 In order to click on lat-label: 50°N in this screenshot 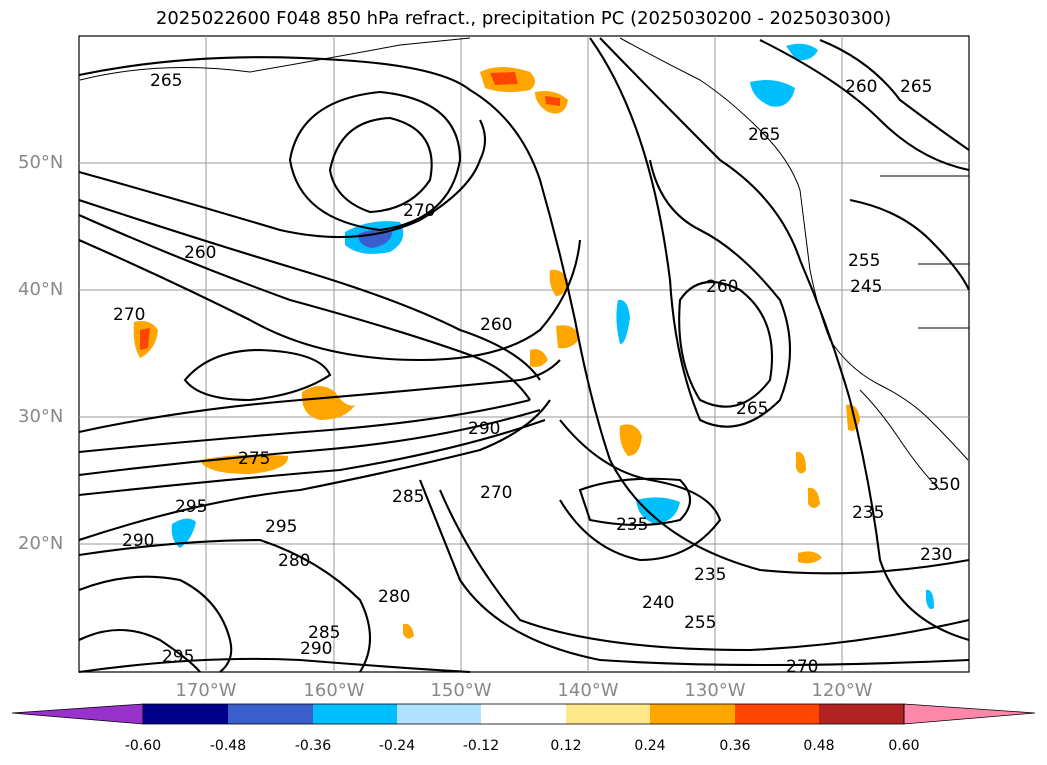, I will do `click(41, 162)`.